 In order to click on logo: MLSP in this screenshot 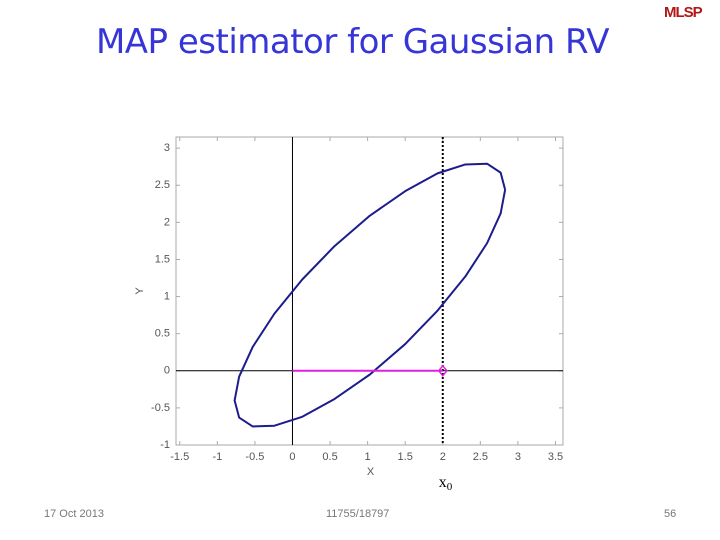, I will do `click(683, 12)`.